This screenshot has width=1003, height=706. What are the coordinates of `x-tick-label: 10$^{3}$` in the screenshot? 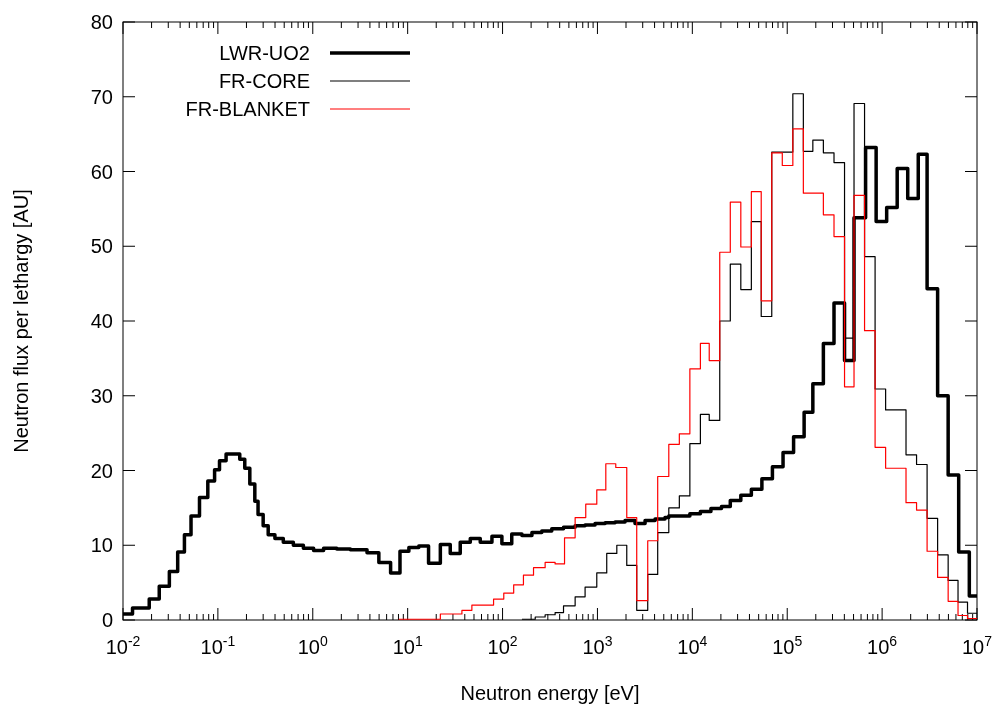 It's located at (597, 645).